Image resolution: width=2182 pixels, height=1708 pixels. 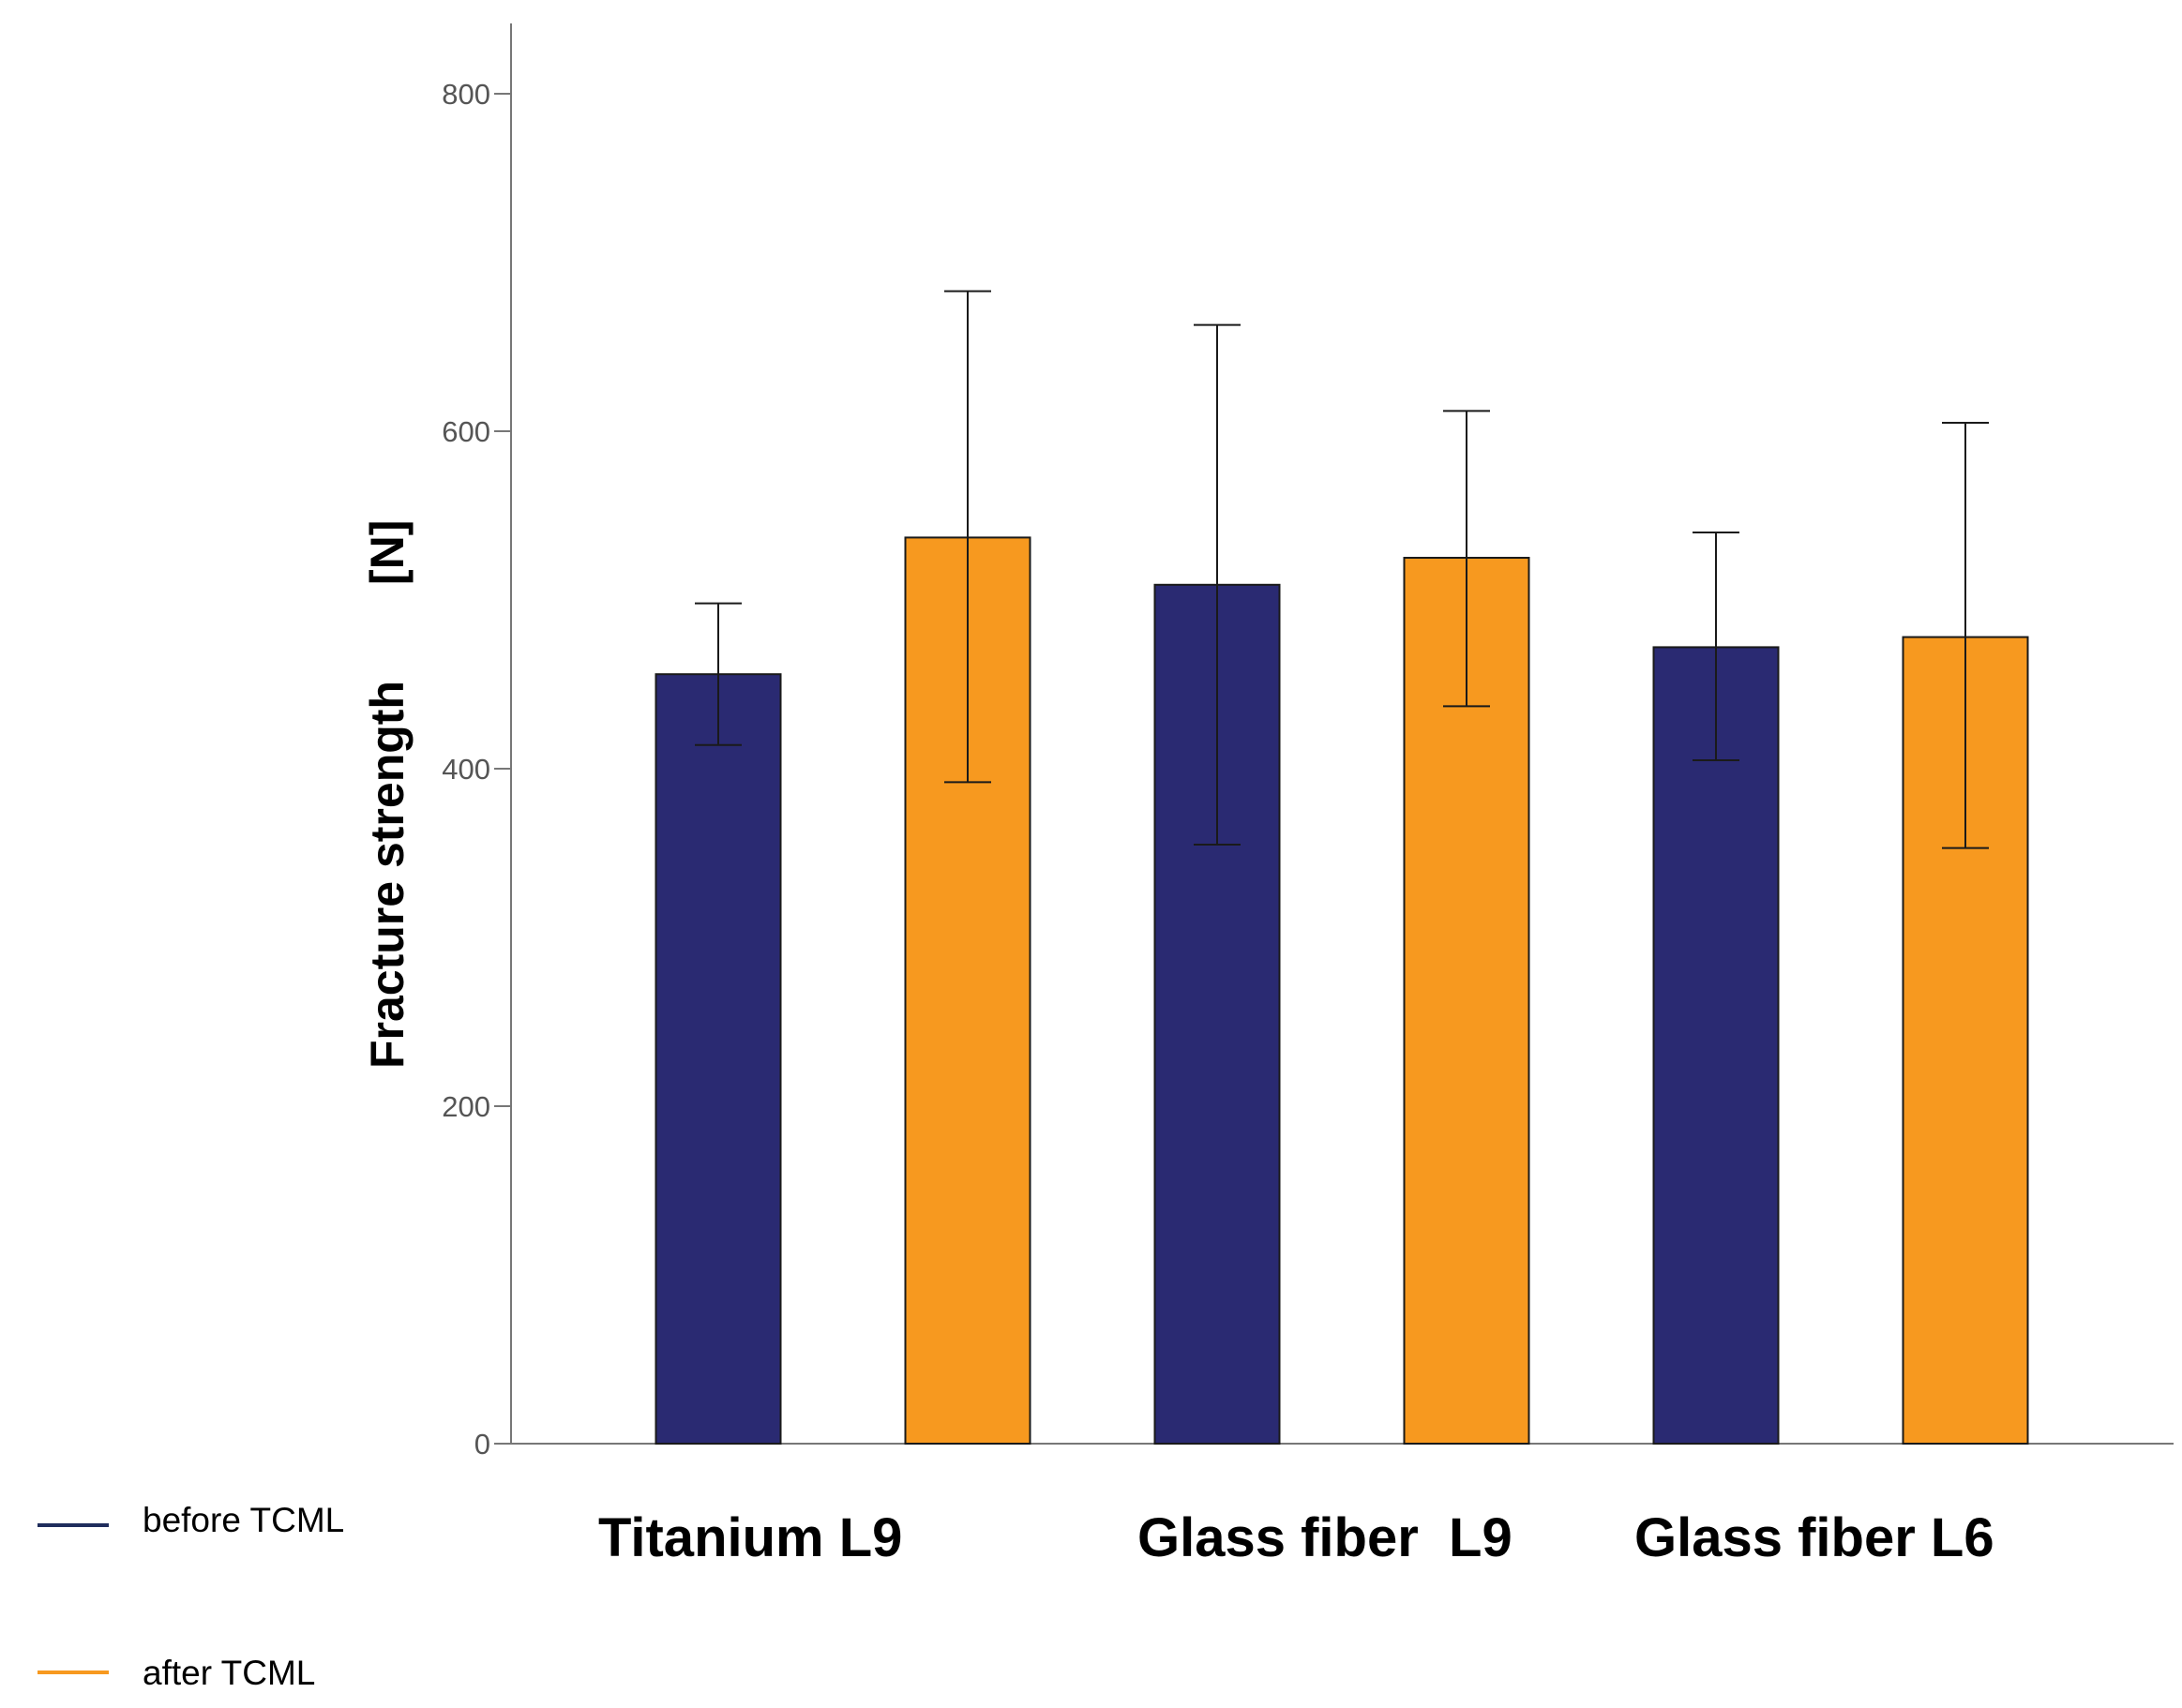 I want to click on y-tick-label: 600, so click(x=466, y=431).